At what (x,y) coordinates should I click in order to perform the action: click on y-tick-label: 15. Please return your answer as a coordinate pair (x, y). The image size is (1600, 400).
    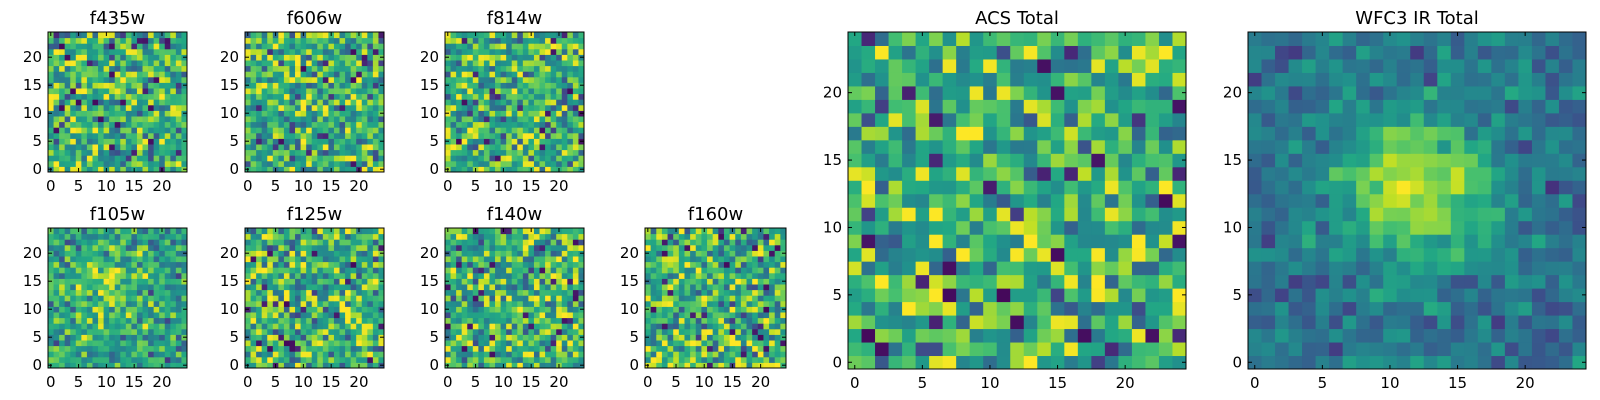
    Looking at the image, I should click on (229, 281).